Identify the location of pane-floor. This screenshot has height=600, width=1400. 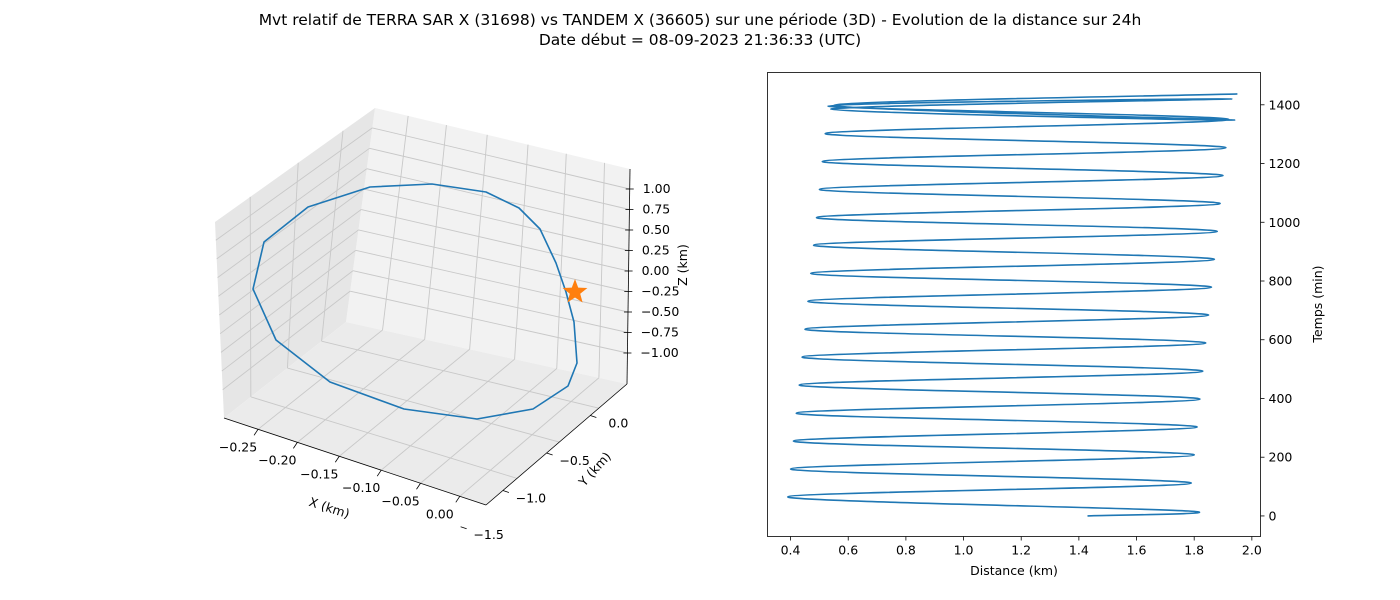
(425, 413).